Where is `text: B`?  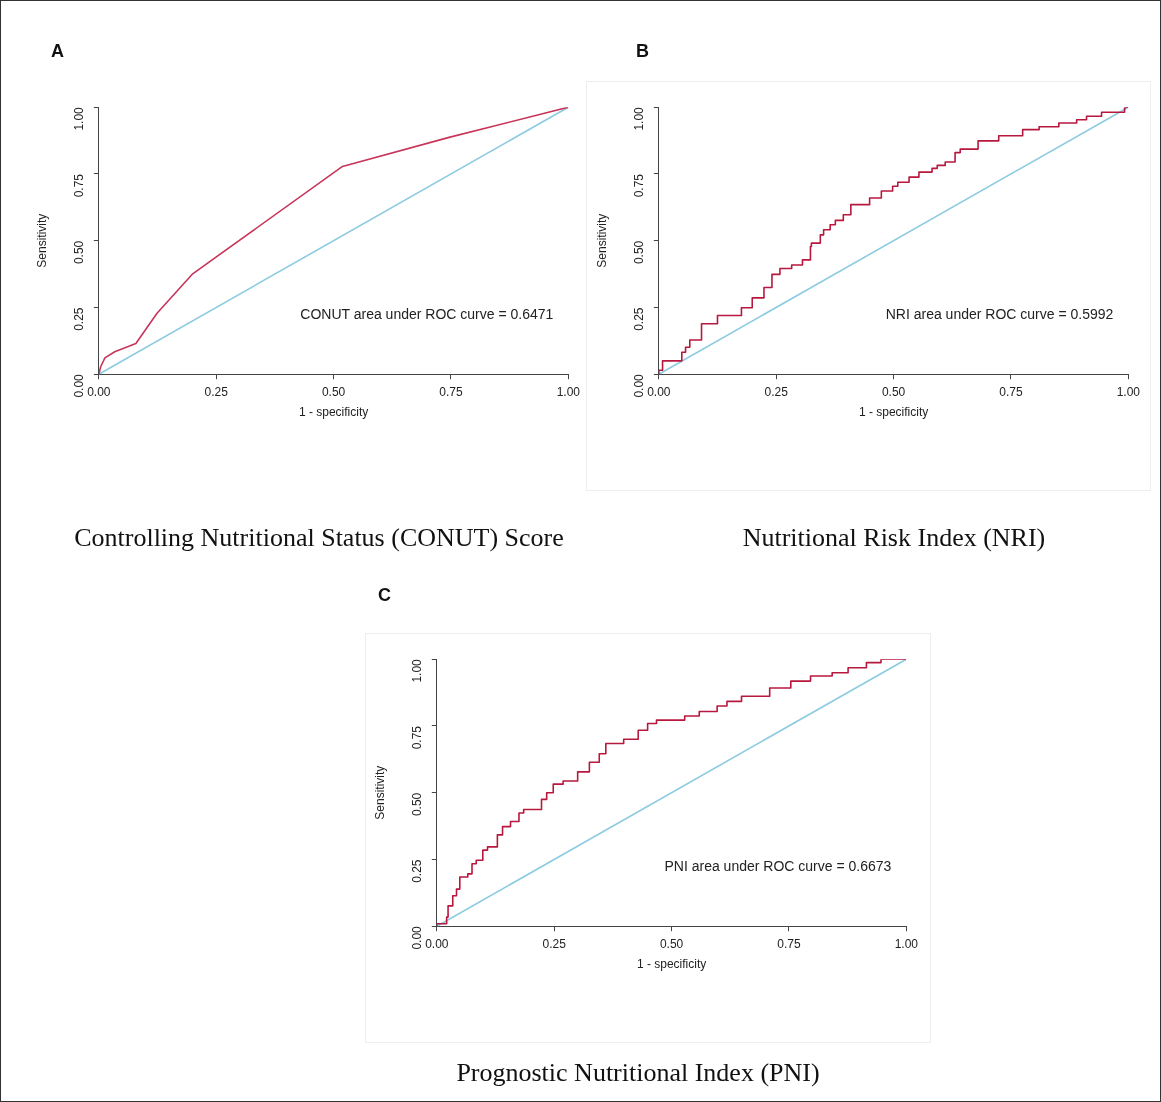
text: B is located at coordinates (642, 51).